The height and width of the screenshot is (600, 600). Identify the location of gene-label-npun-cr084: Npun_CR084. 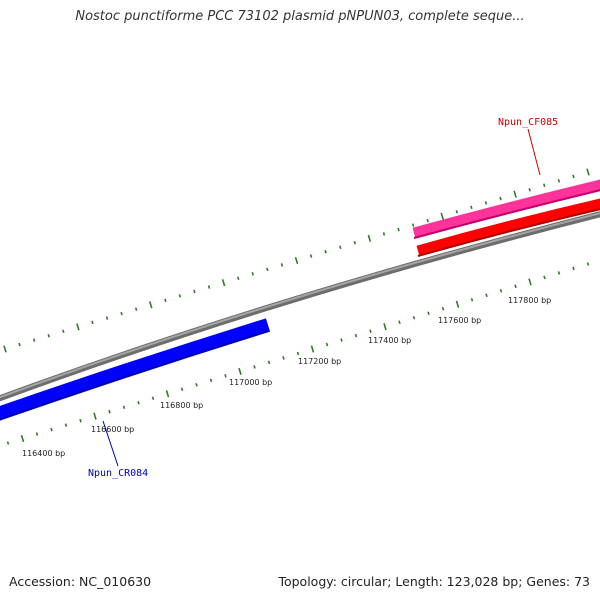
(118, 473).